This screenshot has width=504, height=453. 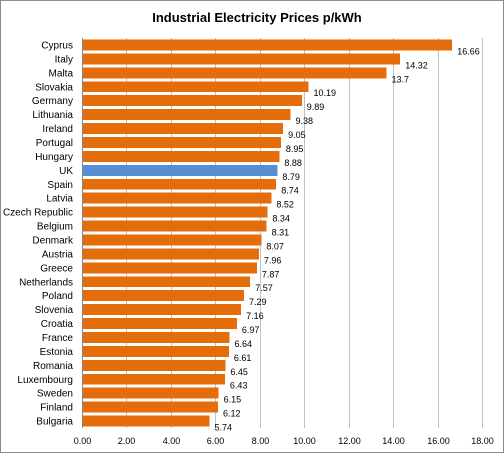 I want to click on value-label: 9.89, so click(x=316, y=107).